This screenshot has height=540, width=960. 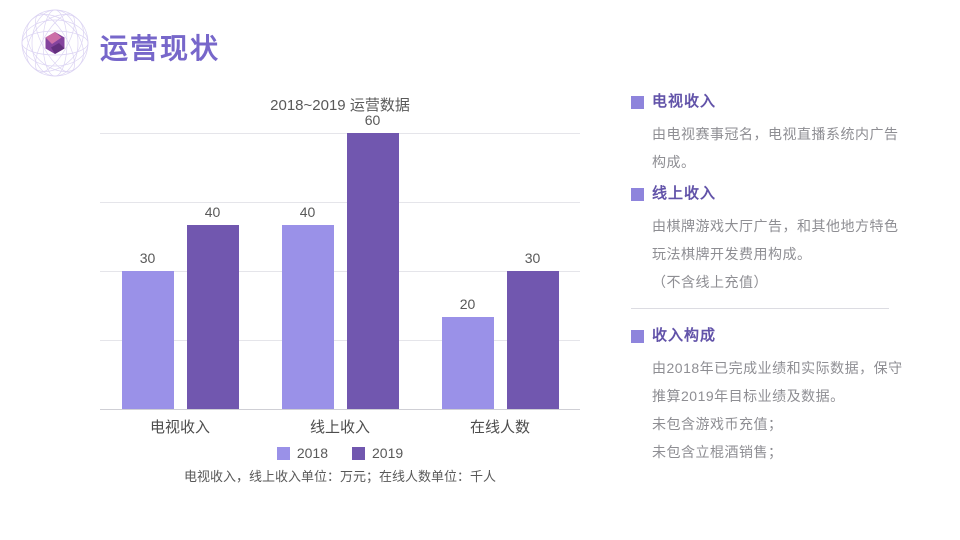 What do you see at coordinates (340, 453) in the screenshot?
I see `chart-legend: 2018 2019` at bounding box center [340, 453].